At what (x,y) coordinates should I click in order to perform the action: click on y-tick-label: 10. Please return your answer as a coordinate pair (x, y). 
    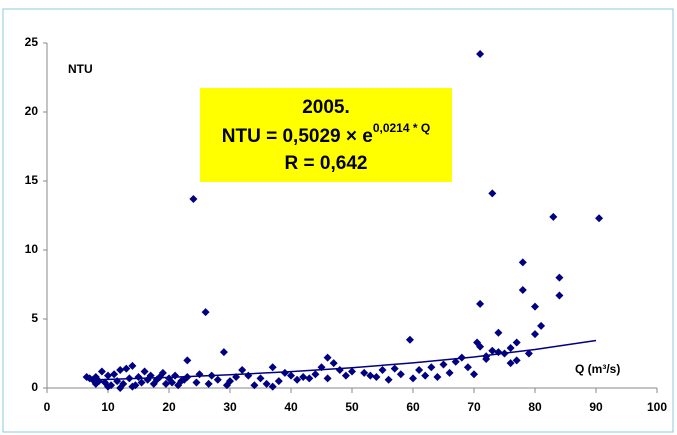
    Looking at the image, I should click on (32, 249).